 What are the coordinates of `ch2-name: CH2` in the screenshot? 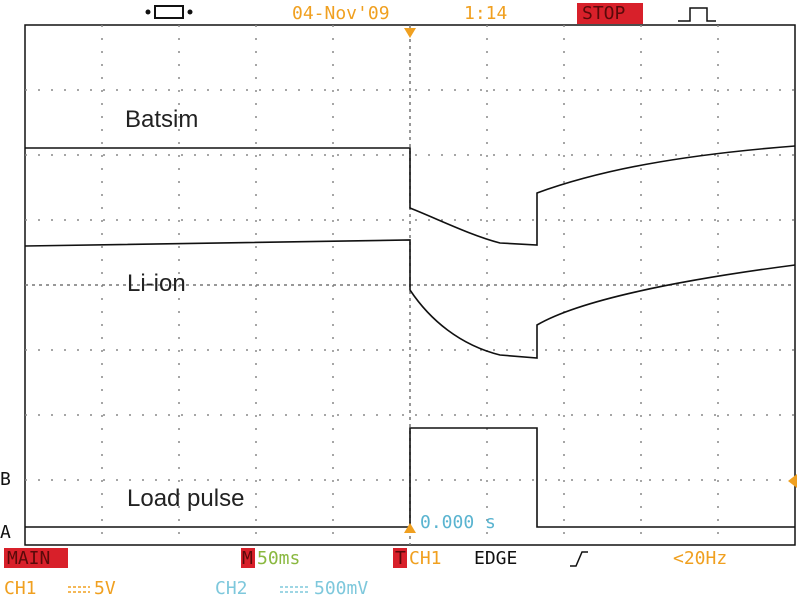 It's located at (231, 588).